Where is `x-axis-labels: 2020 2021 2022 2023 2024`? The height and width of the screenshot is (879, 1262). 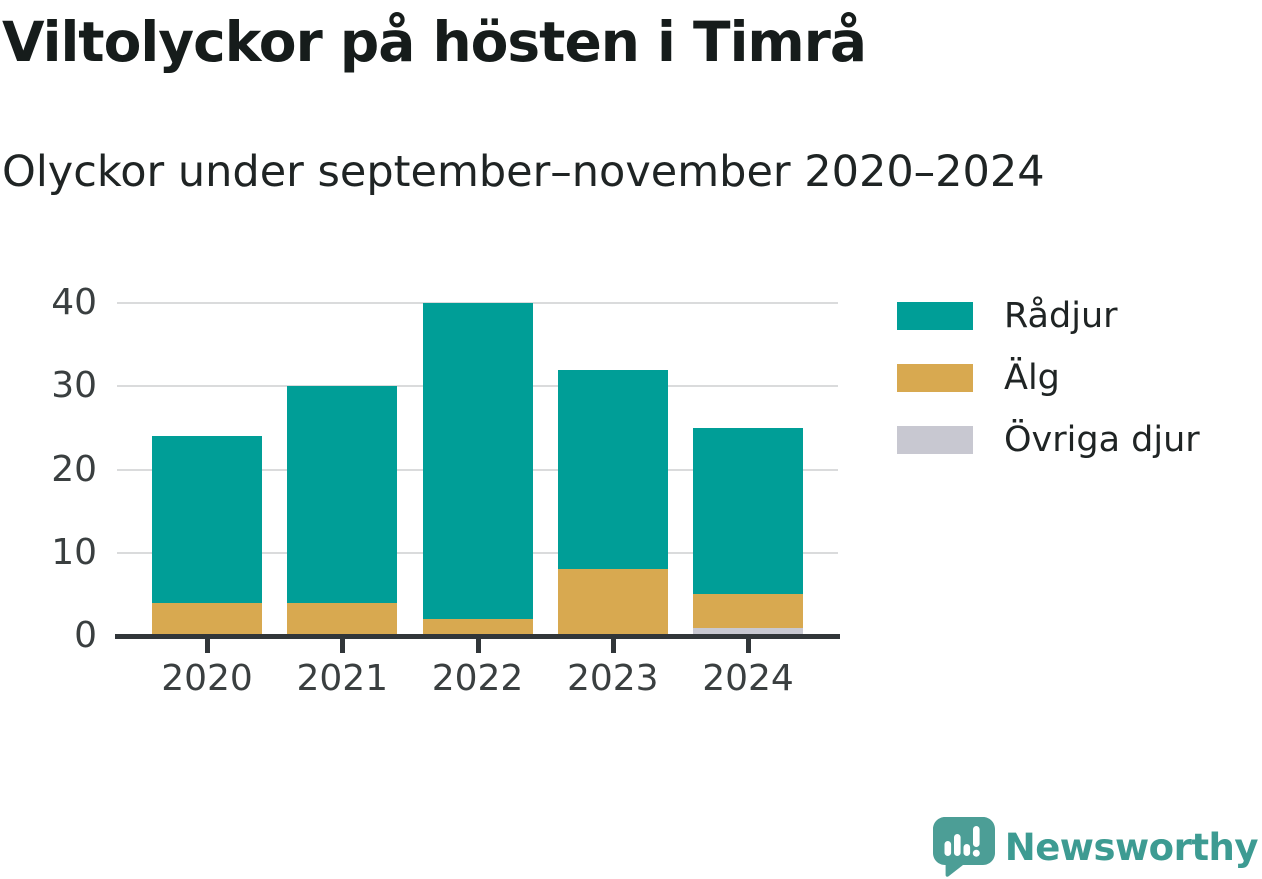 x-axis-labels: 2020 2021 2022 2023 2024 is located at coordinates (477, 678).